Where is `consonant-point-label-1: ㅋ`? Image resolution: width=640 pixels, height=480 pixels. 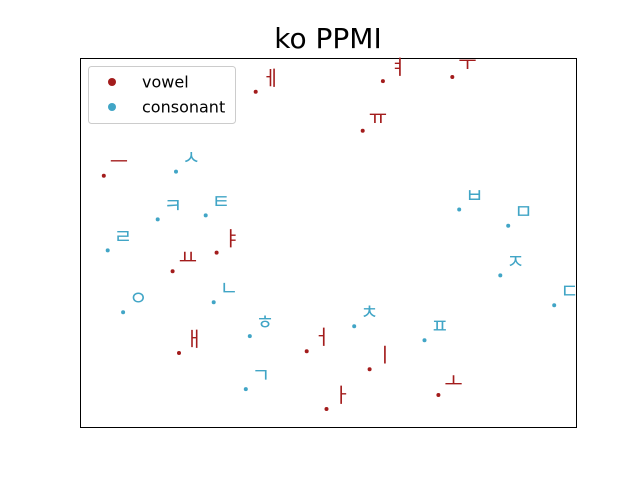
consonant-point-label-1: ㅋ is located at coordinates (173, 205).